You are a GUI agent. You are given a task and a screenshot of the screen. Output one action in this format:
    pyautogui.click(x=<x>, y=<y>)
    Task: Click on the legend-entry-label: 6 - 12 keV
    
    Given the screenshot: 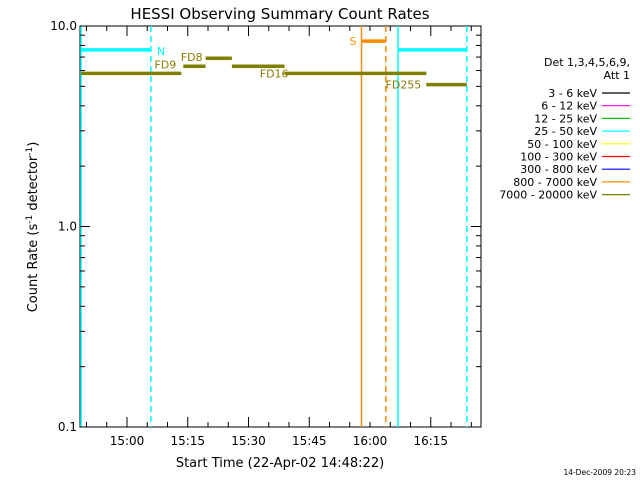 What is the action you would take?
    pyautogui.click(x=569, y=106)
    